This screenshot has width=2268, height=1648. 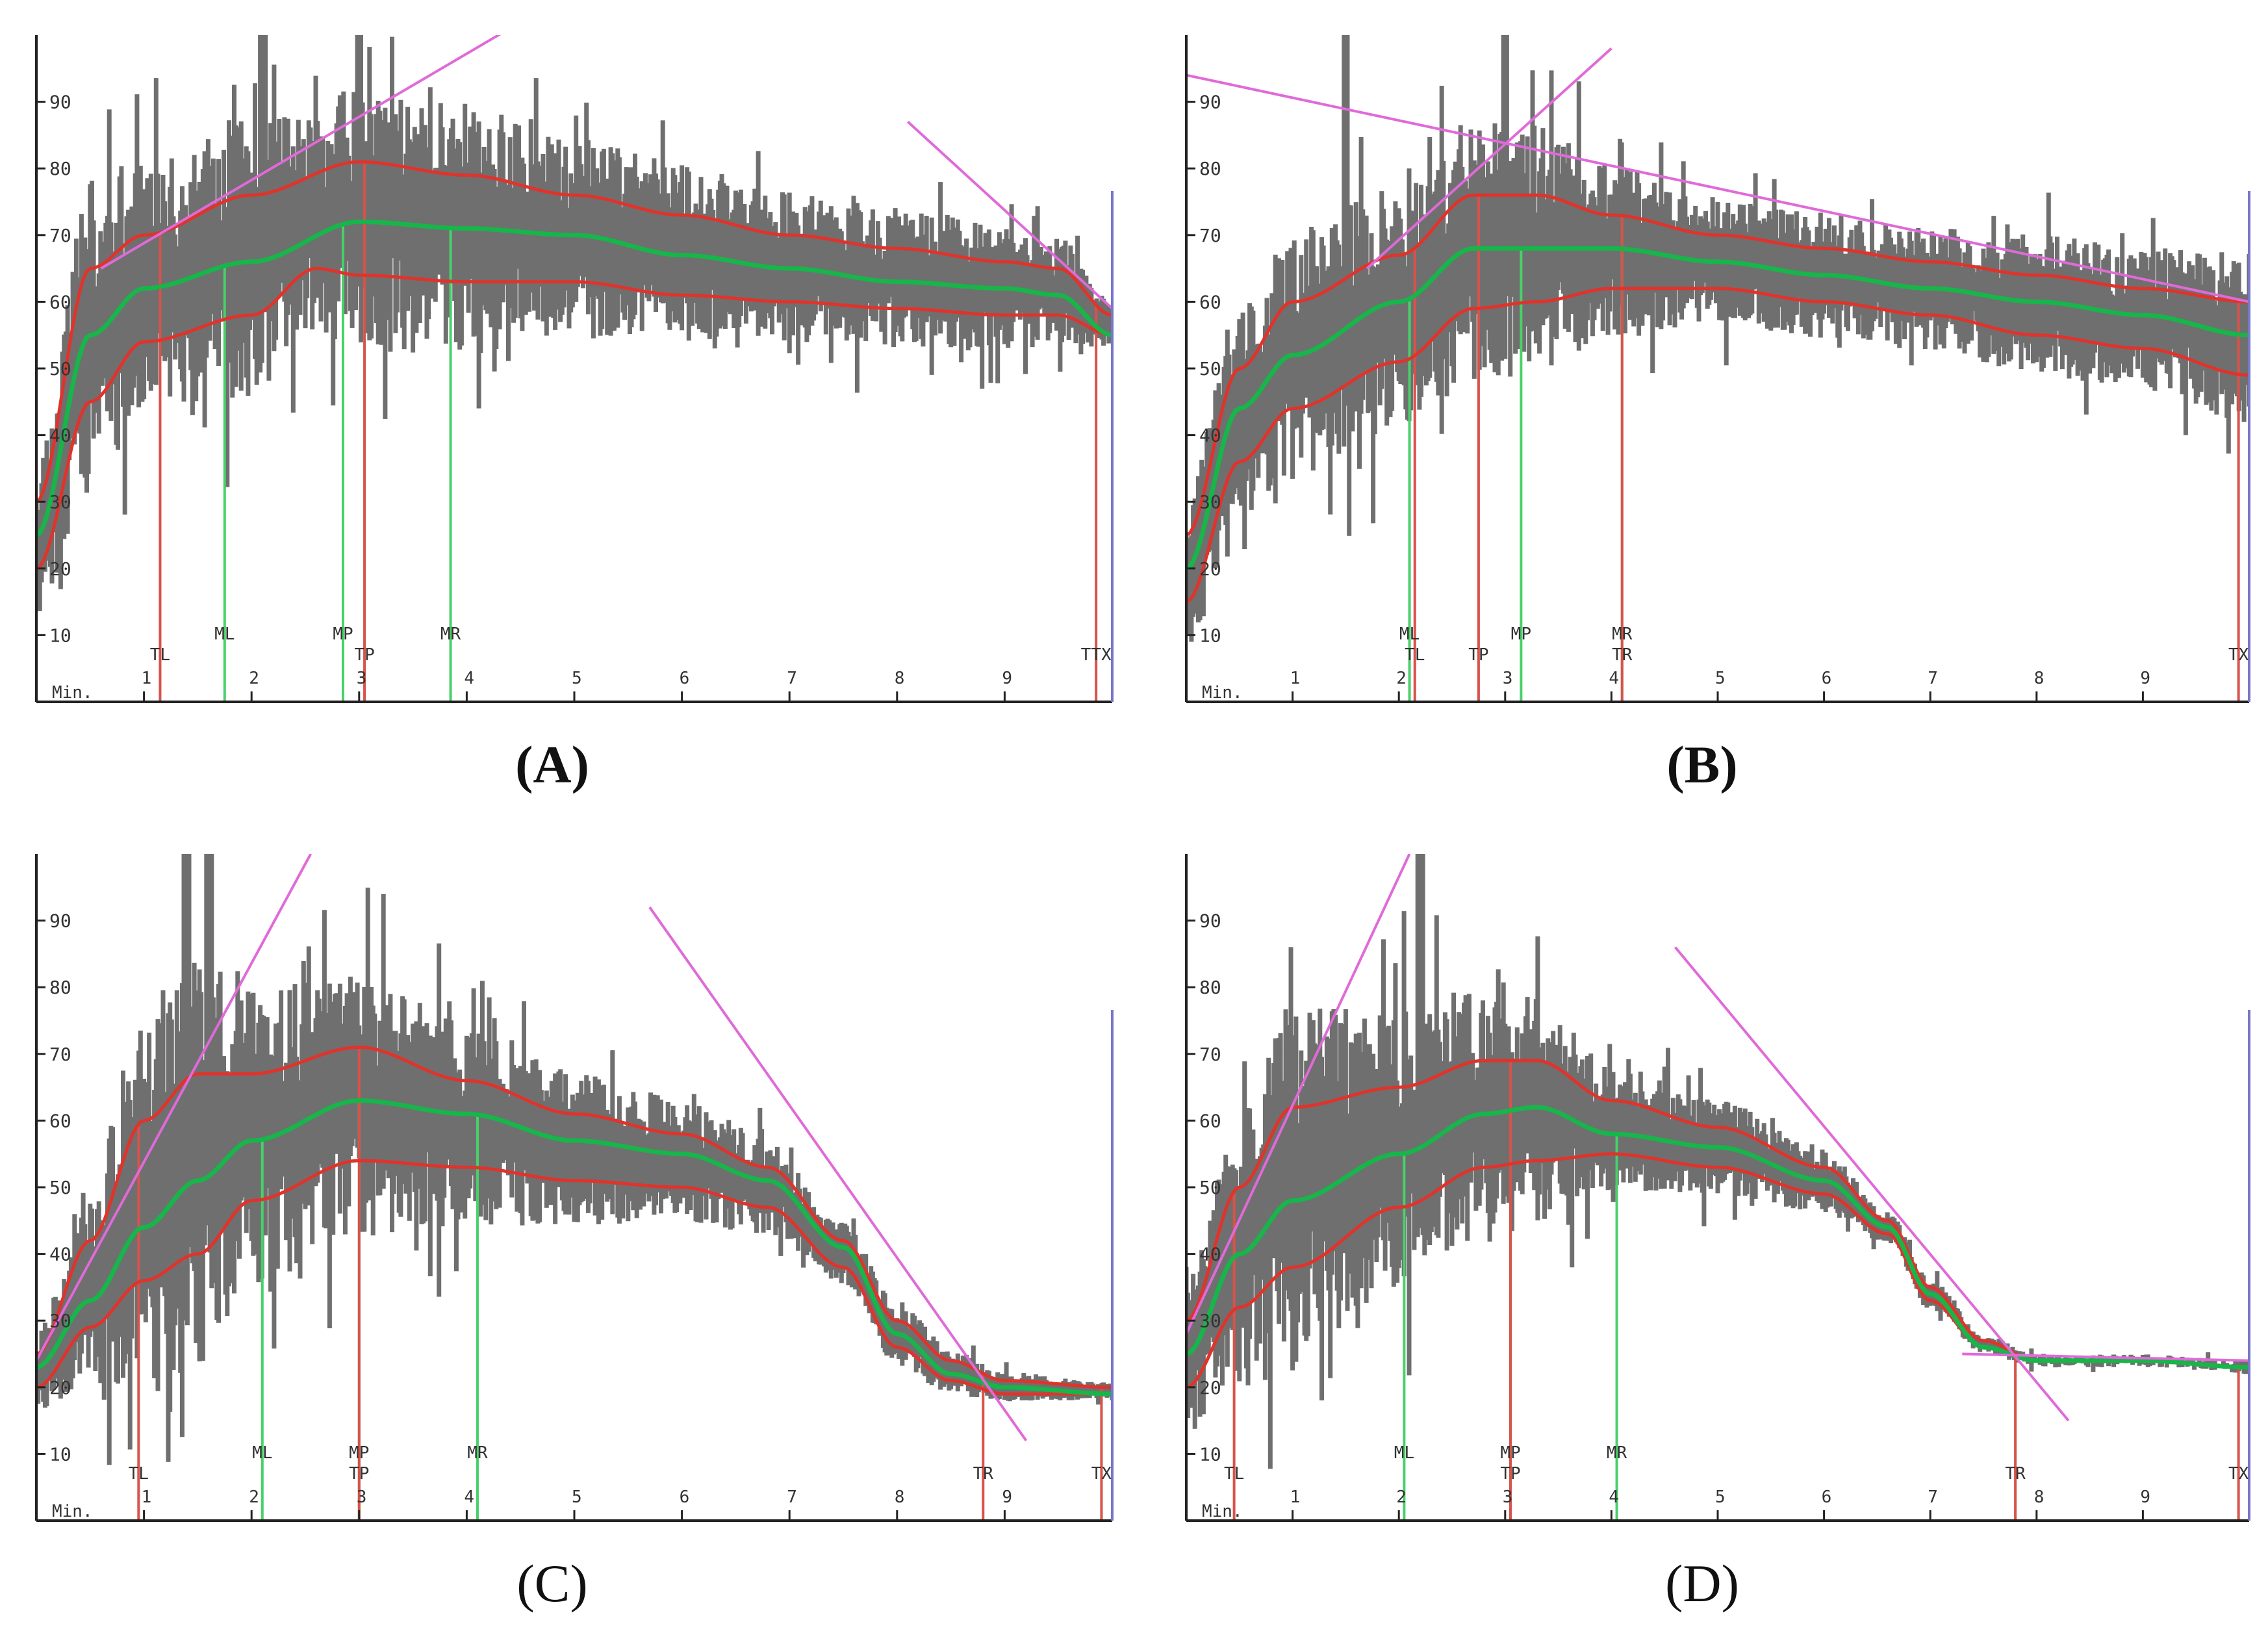 What do you see at coordinates (362, 678) in the screenshot?
I see `x-tick-label-3: 3` at bounding box center [362, 678].